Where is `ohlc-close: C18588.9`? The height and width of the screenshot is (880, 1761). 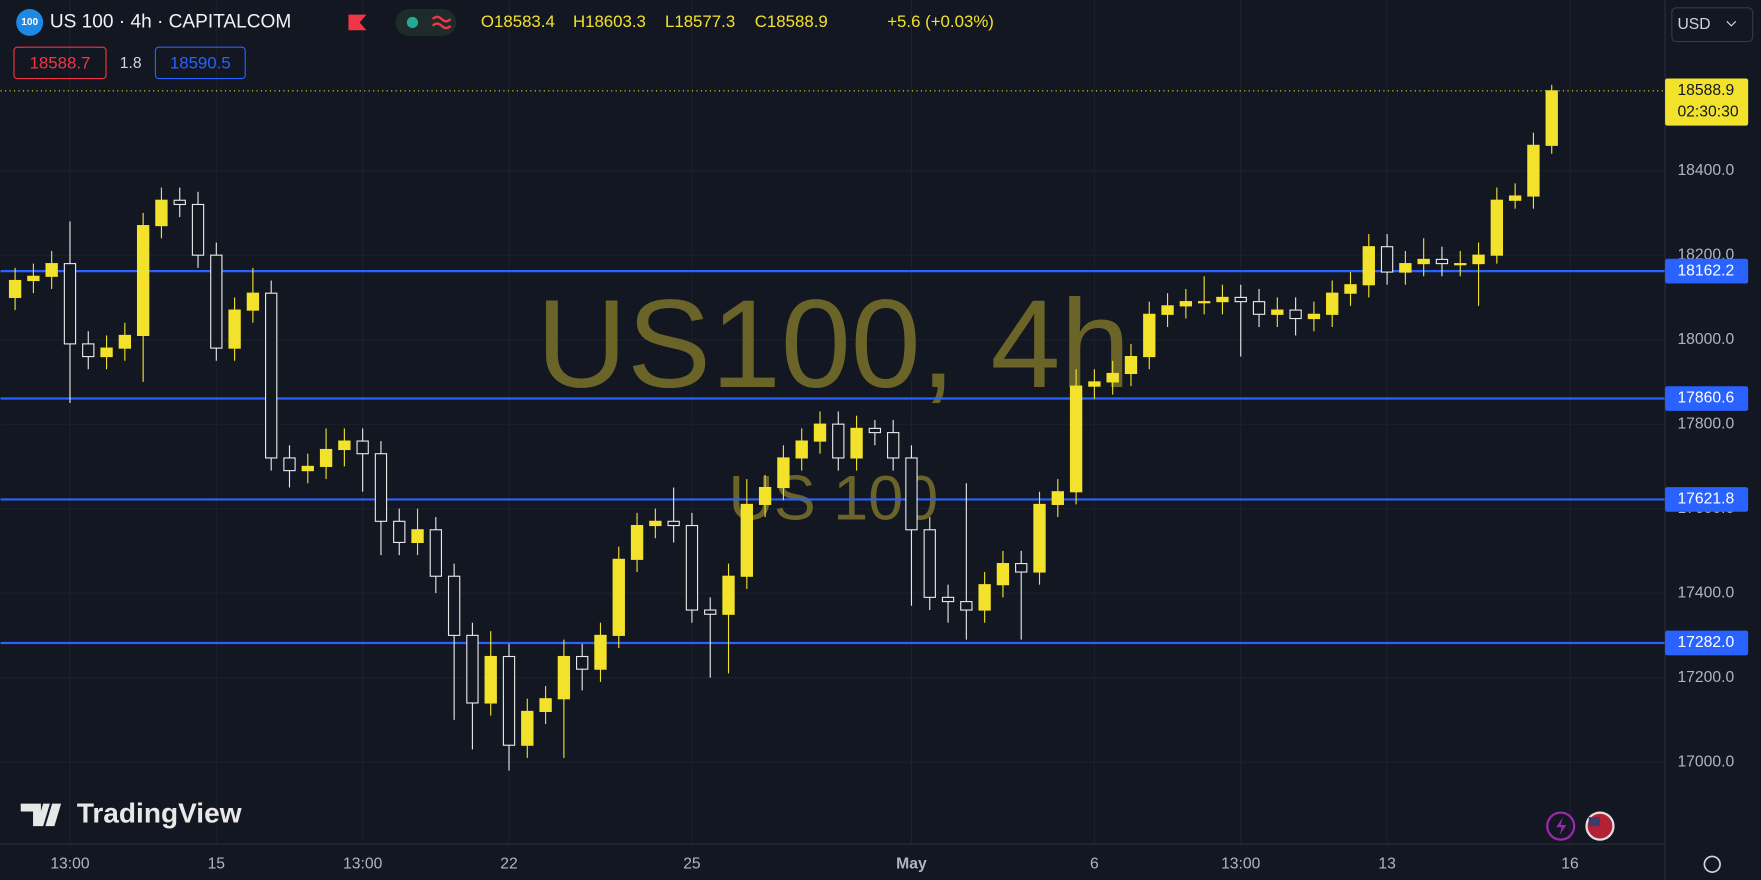 ohlc-close: C18588.9 is located at coordinates (791, 21).